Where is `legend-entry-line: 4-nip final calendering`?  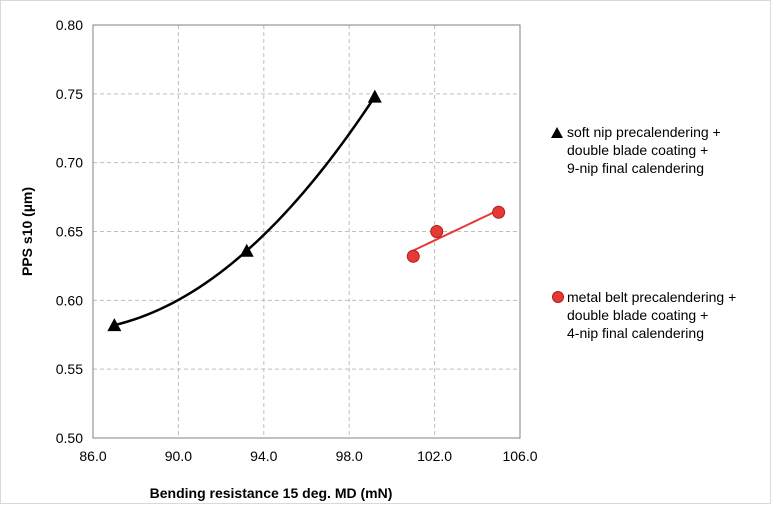
legend-entry-line: 4-nip final calendering is located at coordinates (635, 333).